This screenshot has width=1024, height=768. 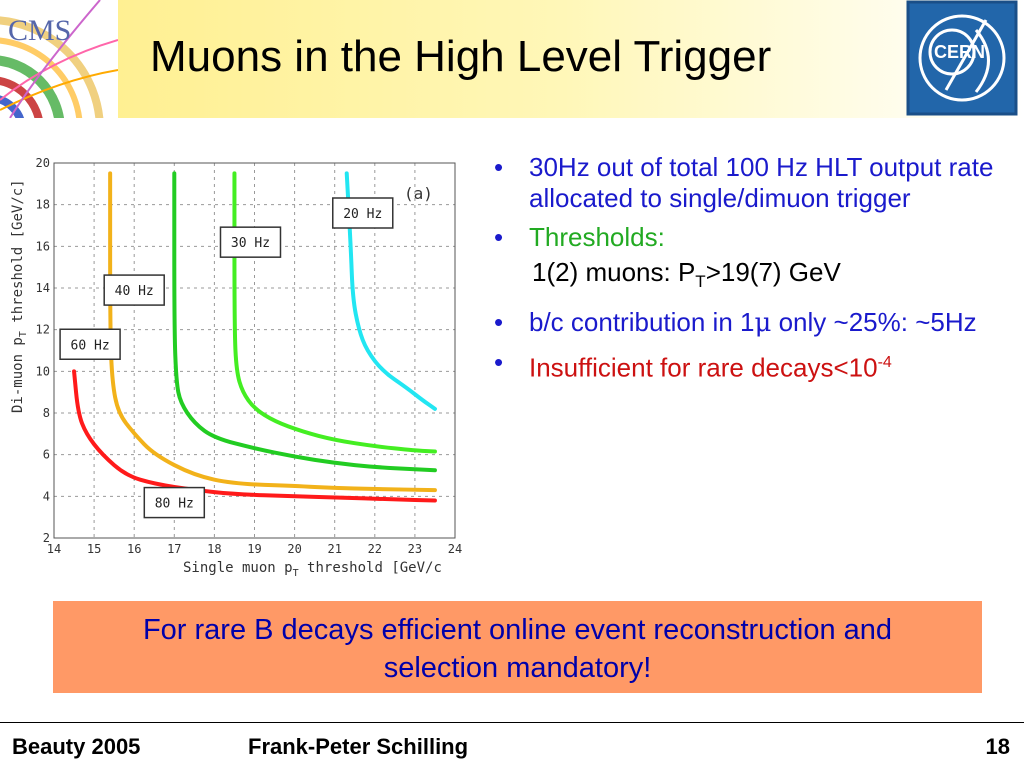 What do you see at coordinates (390, 291) in the screenshot?
I see `series-line-20-hz` at bounding box center [390, 291].